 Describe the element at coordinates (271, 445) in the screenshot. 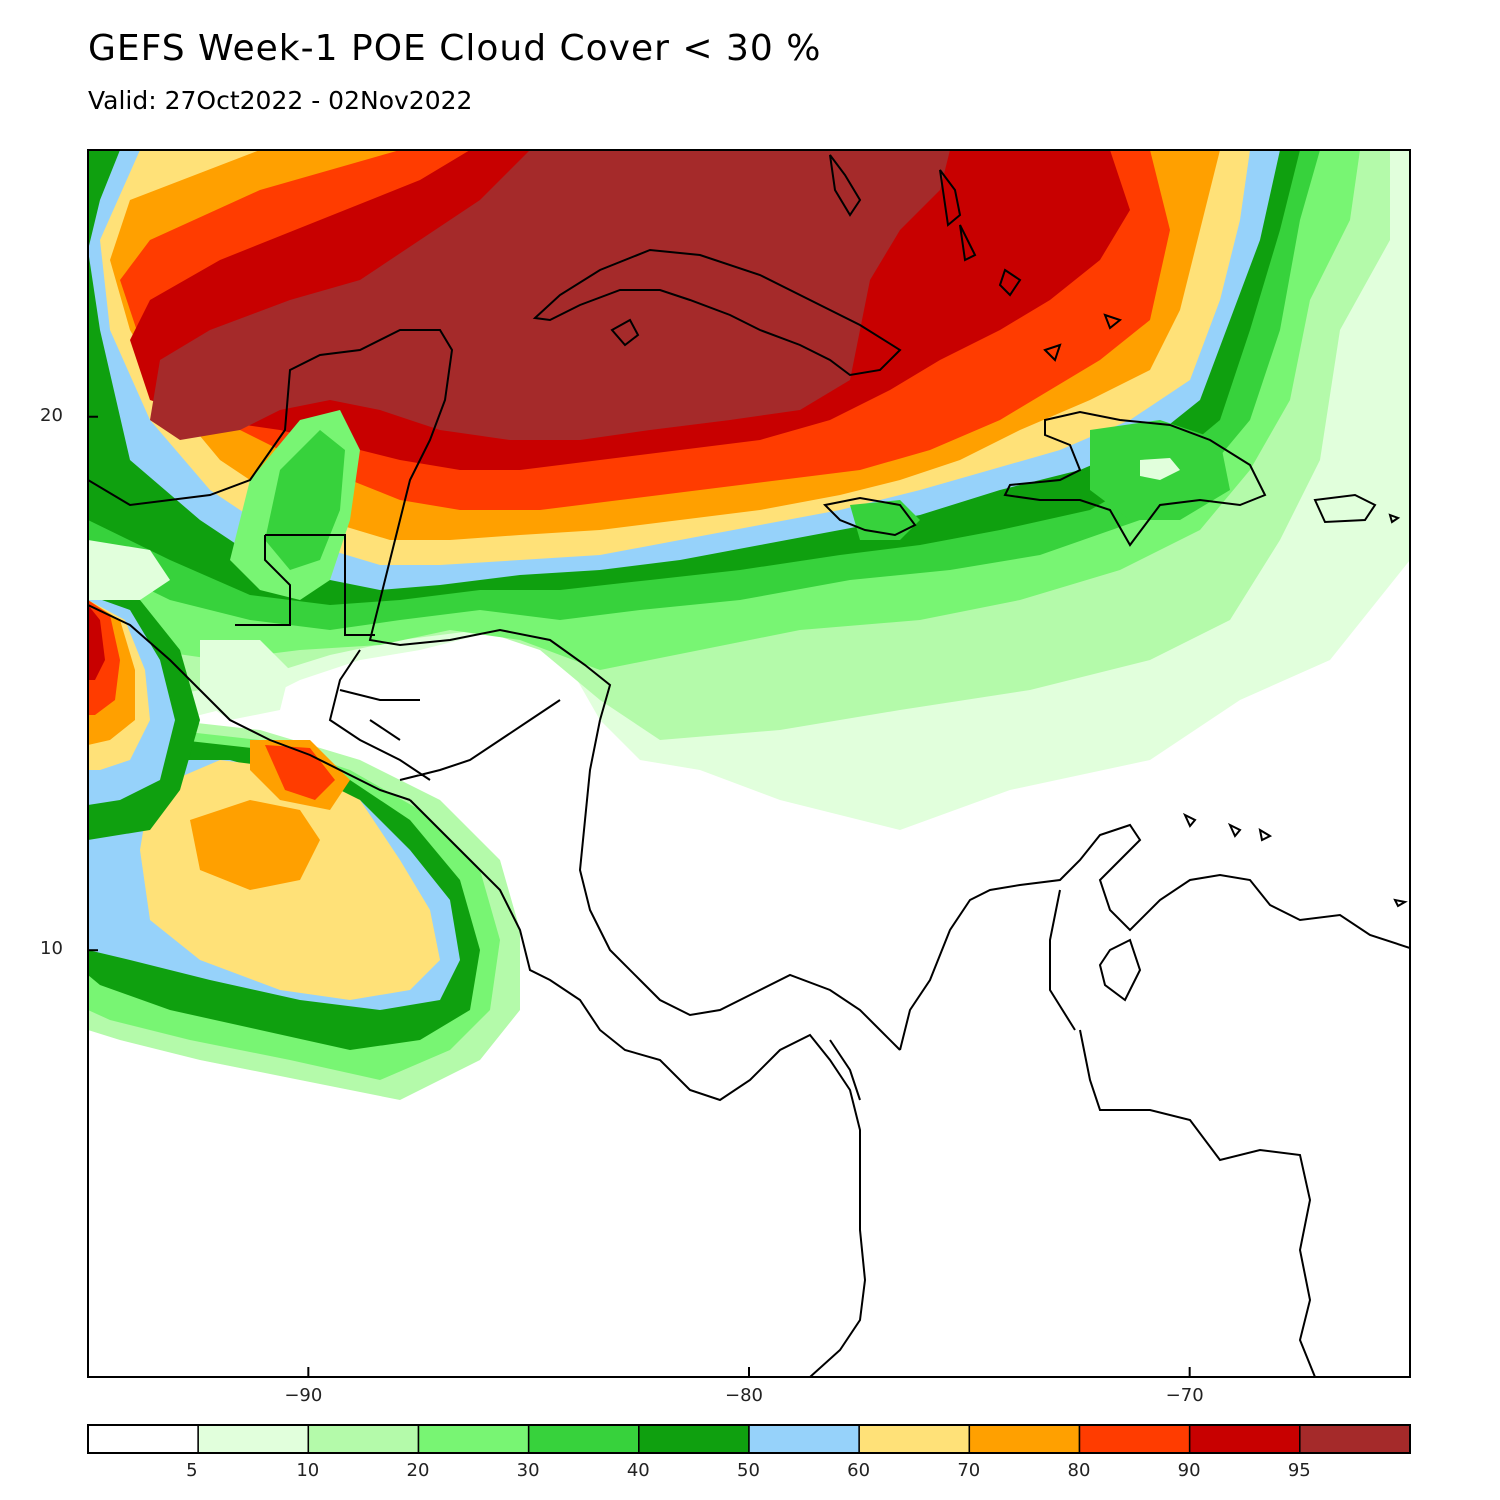

I see `mexico-gulf-coastline` at that location.